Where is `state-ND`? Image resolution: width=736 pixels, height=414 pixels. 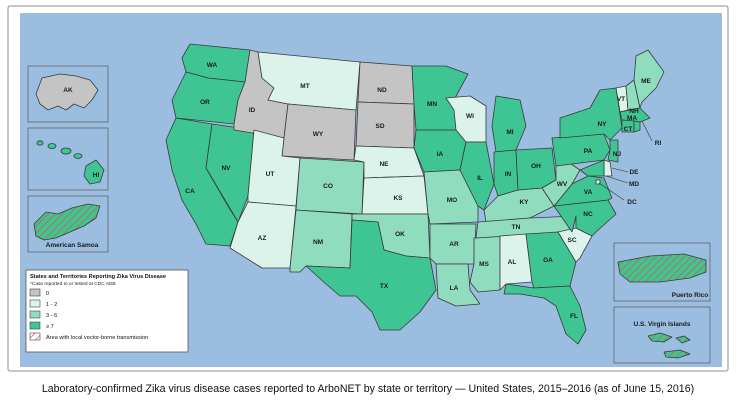
state-ND is located at coordinates (386, 83).